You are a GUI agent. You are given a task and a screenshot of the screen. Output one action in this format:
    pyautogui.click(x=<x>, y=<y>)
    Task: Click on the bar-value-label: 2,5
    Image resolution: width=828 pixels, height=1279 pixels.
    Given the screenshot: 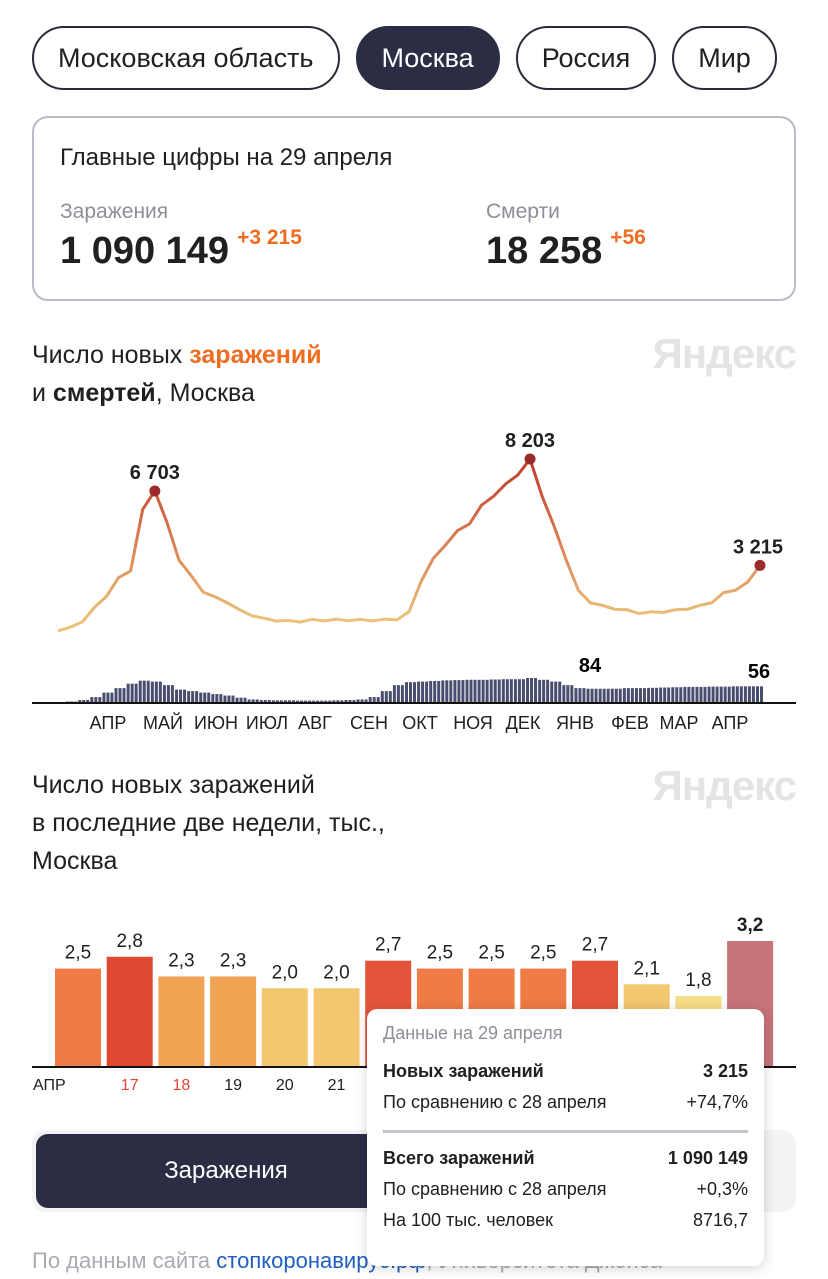 What is the action you would take?
    pyautogui.click(x=78, y=953)
    